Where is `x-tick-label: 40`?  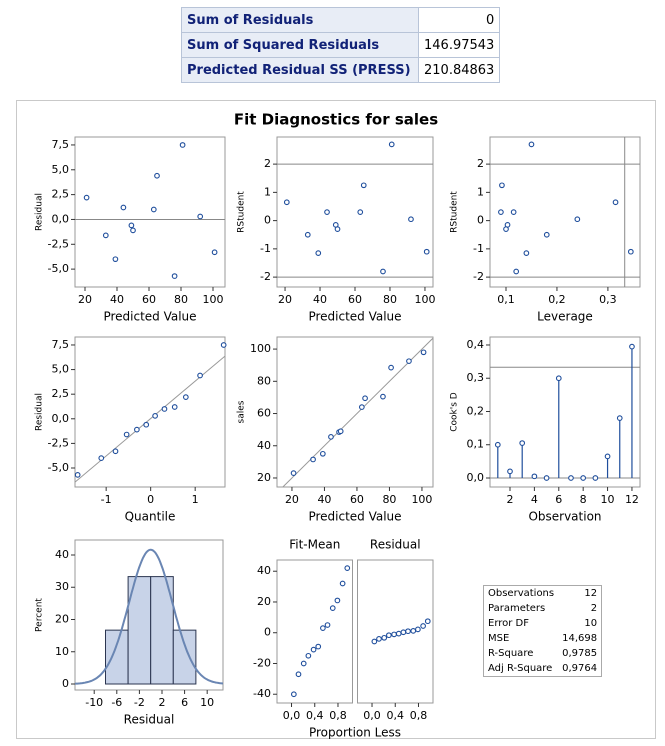
x-tick-label: 40 is located at coordinates (320, 299).